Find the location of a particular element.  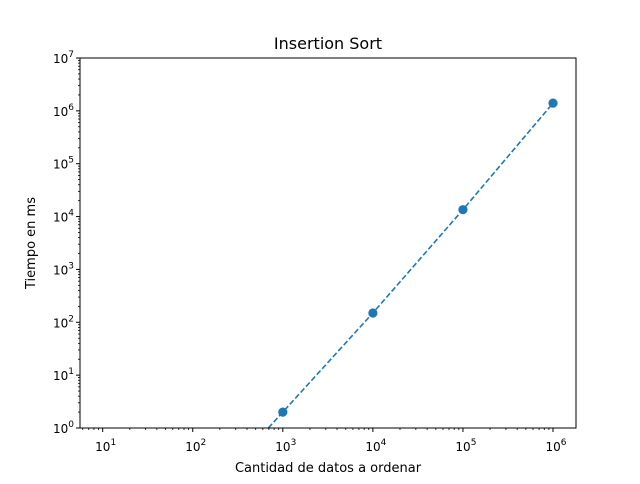

x-tick-label: 10¹ is located at coordinates (105, 446).